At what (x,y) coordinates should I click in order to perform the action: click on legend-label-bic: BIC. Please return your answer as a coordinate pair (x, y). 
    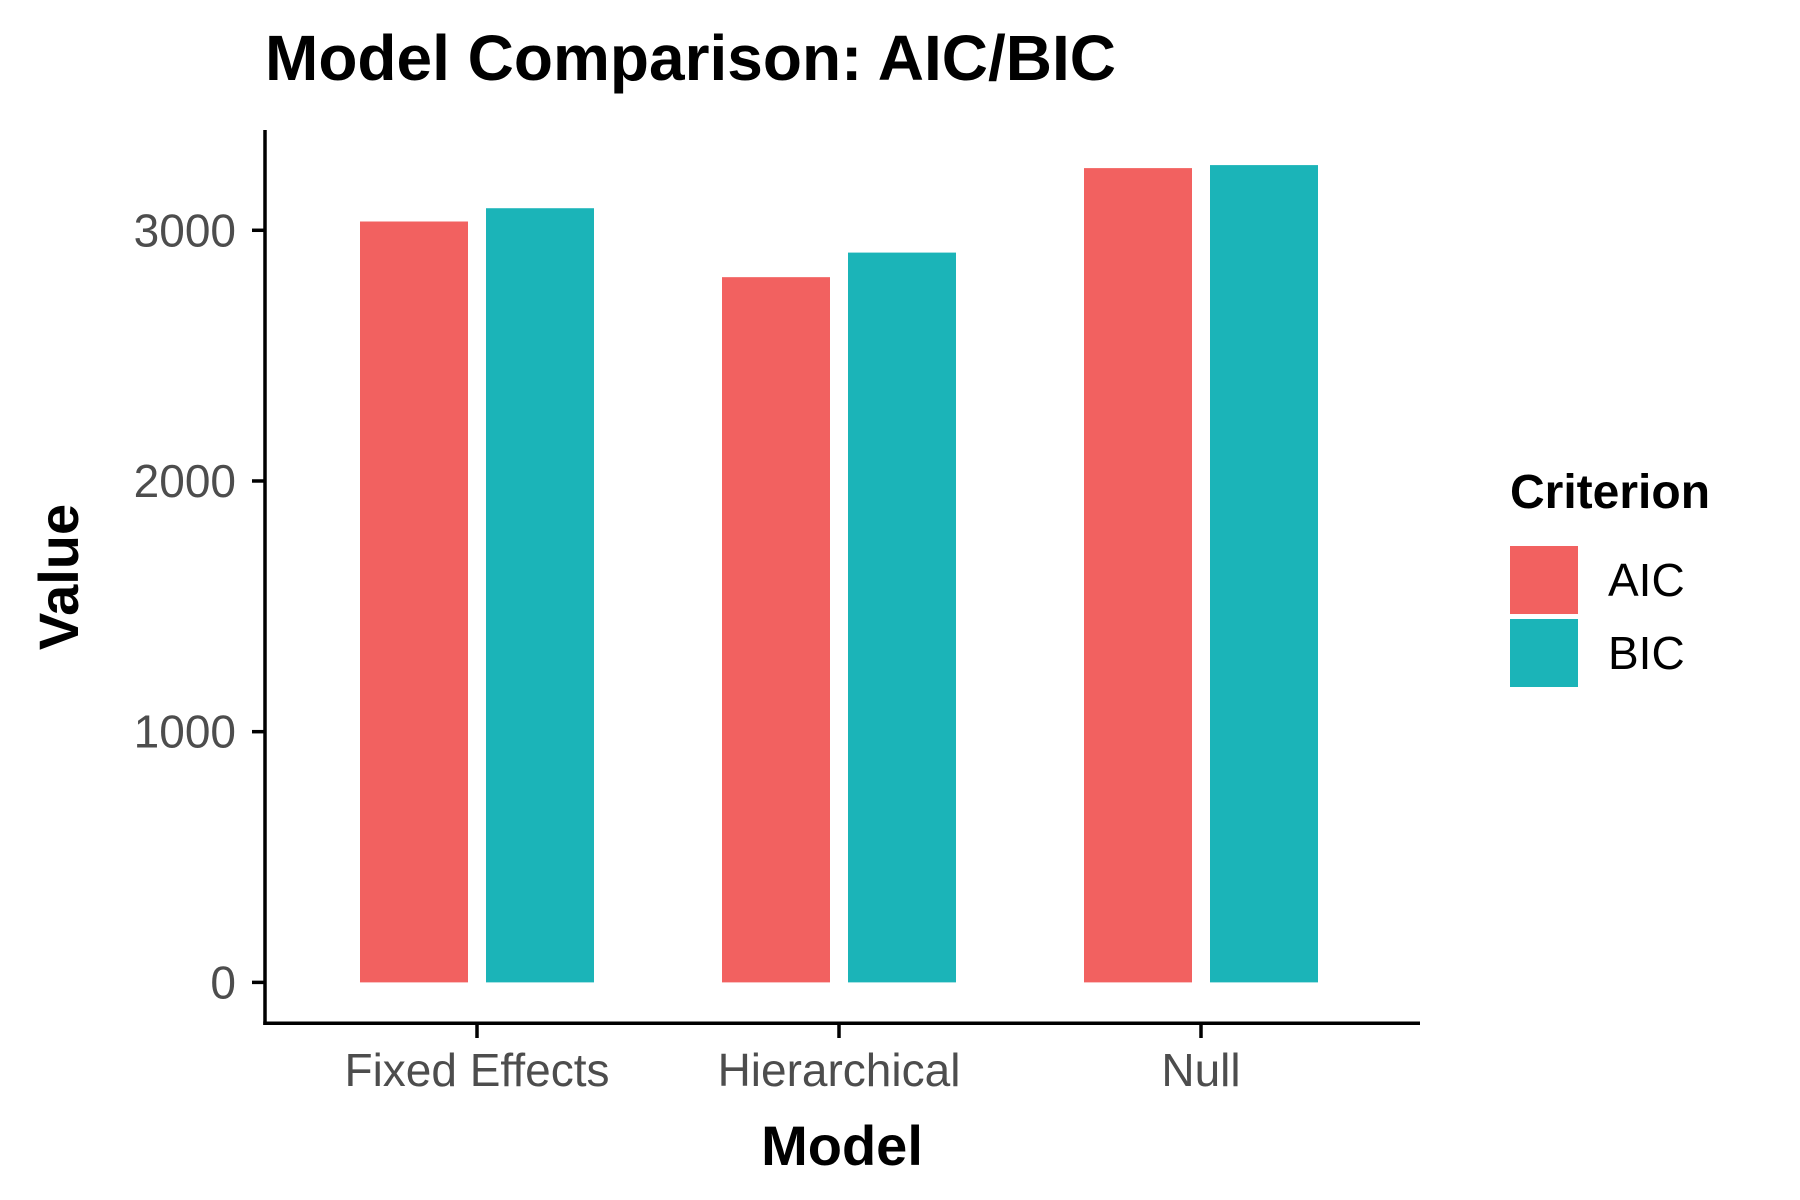
    Looking at the image, I should click on (1646, 653).